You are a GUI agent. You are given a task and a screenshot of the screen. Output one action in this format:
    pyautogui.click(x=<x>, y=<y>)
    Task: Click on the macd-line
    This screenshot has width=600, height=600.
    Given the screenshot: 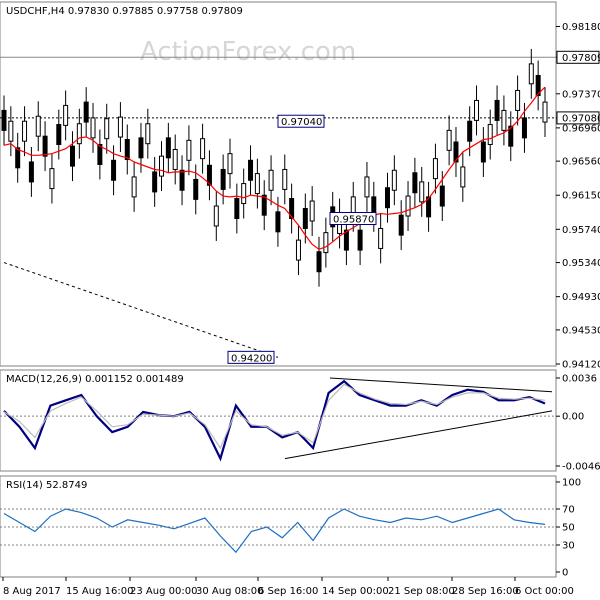 What is the action you would take?
    pyautogui.click(x=274, y=420)
    